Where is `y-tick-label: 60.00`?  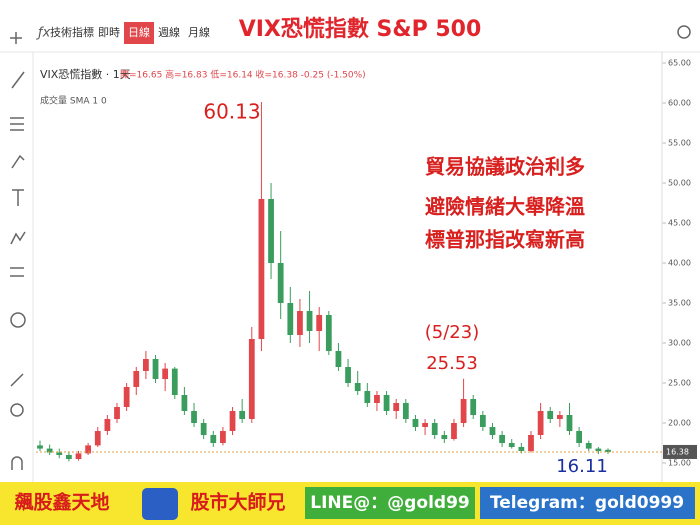 y-tick-label: 60.00 is located at coordinates (679, 103).